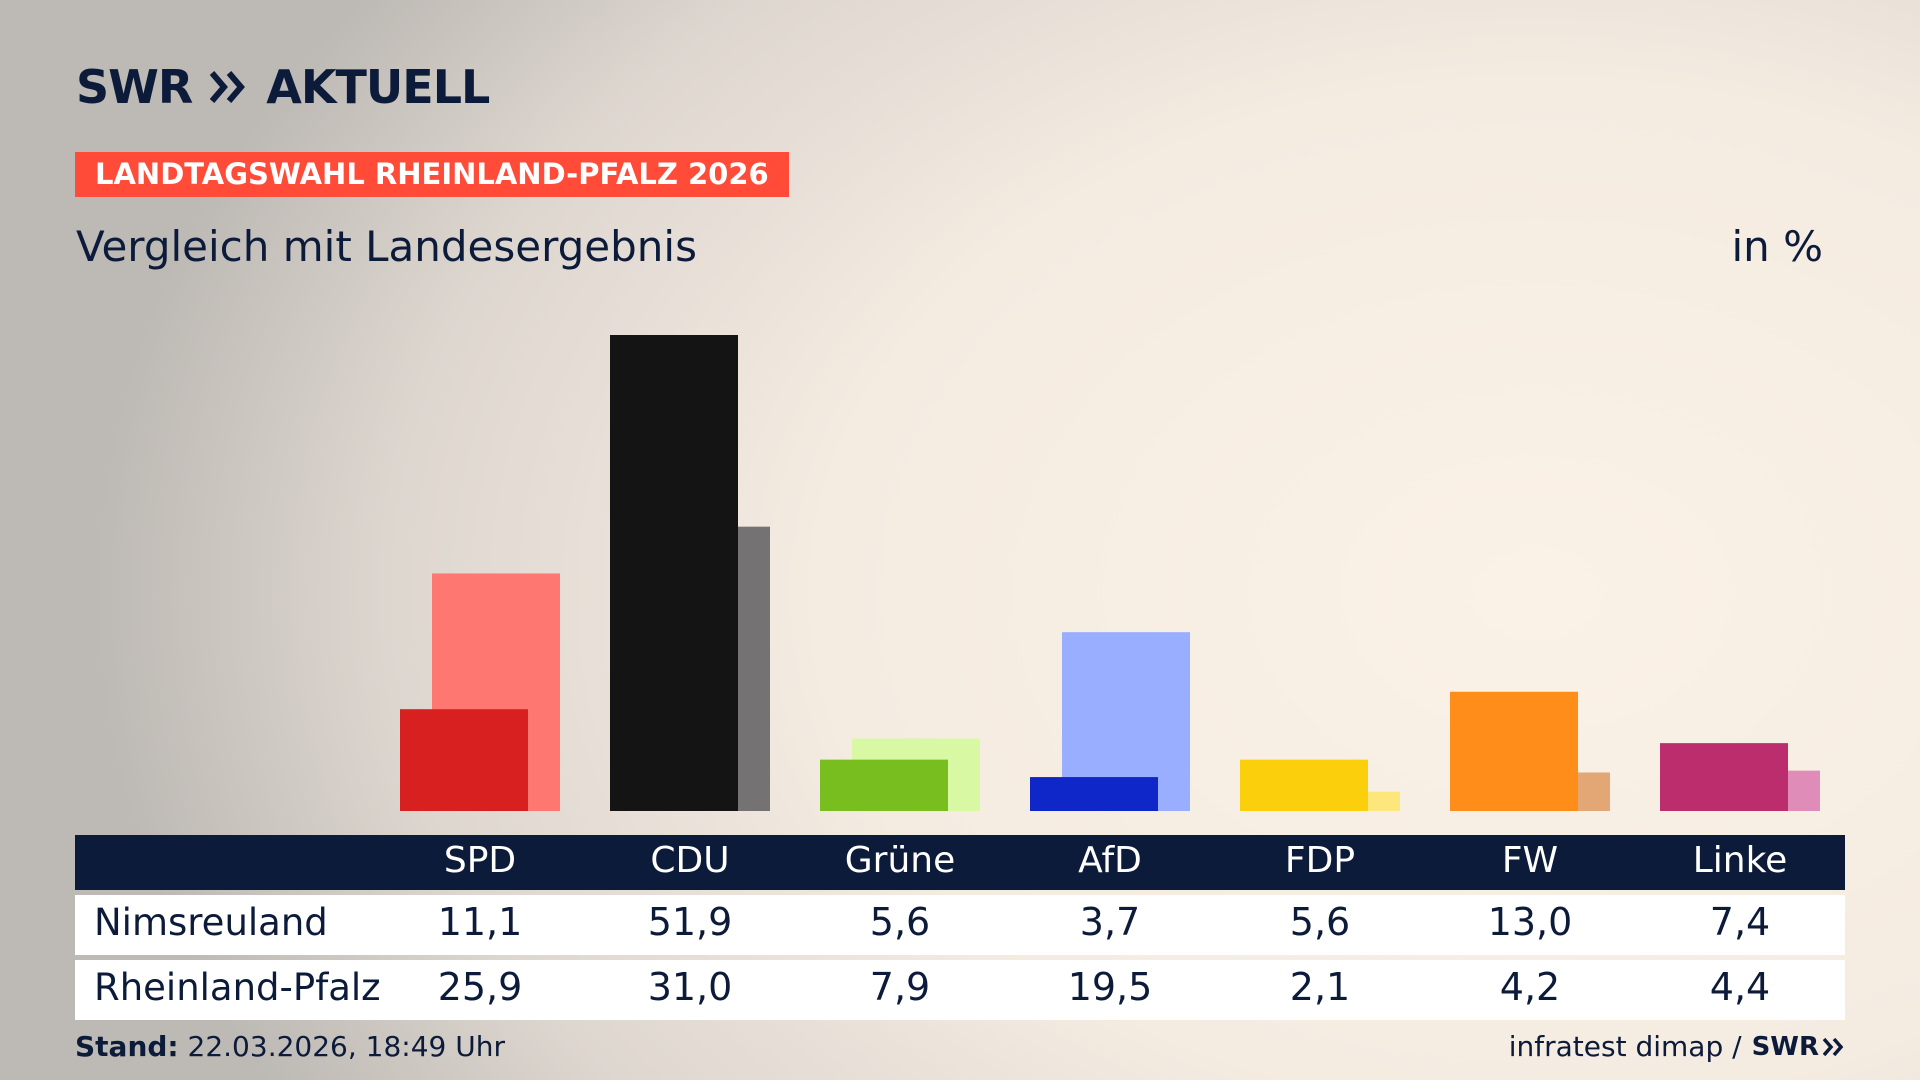  Describe the element at coordinates (1530, 987) in the screenshot. I see `table-cell-fw: 4,2` at that location.